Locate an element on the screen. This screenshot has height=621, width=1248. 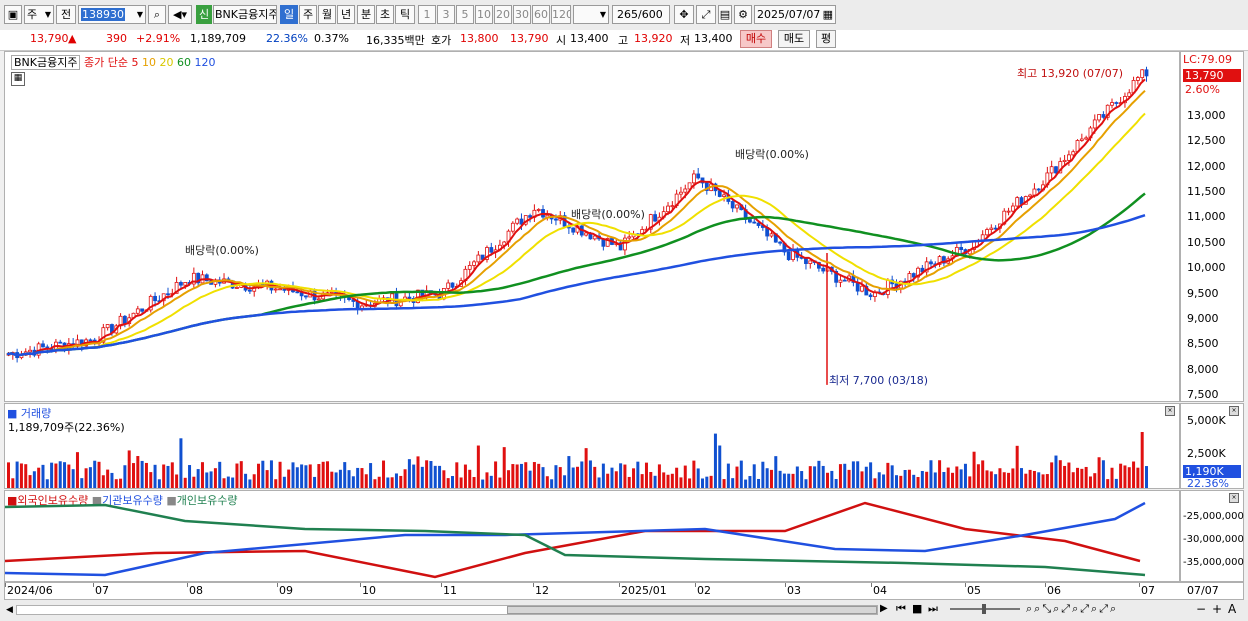
scroll-left-icon: ◀ is located at coordinates (9, 610).